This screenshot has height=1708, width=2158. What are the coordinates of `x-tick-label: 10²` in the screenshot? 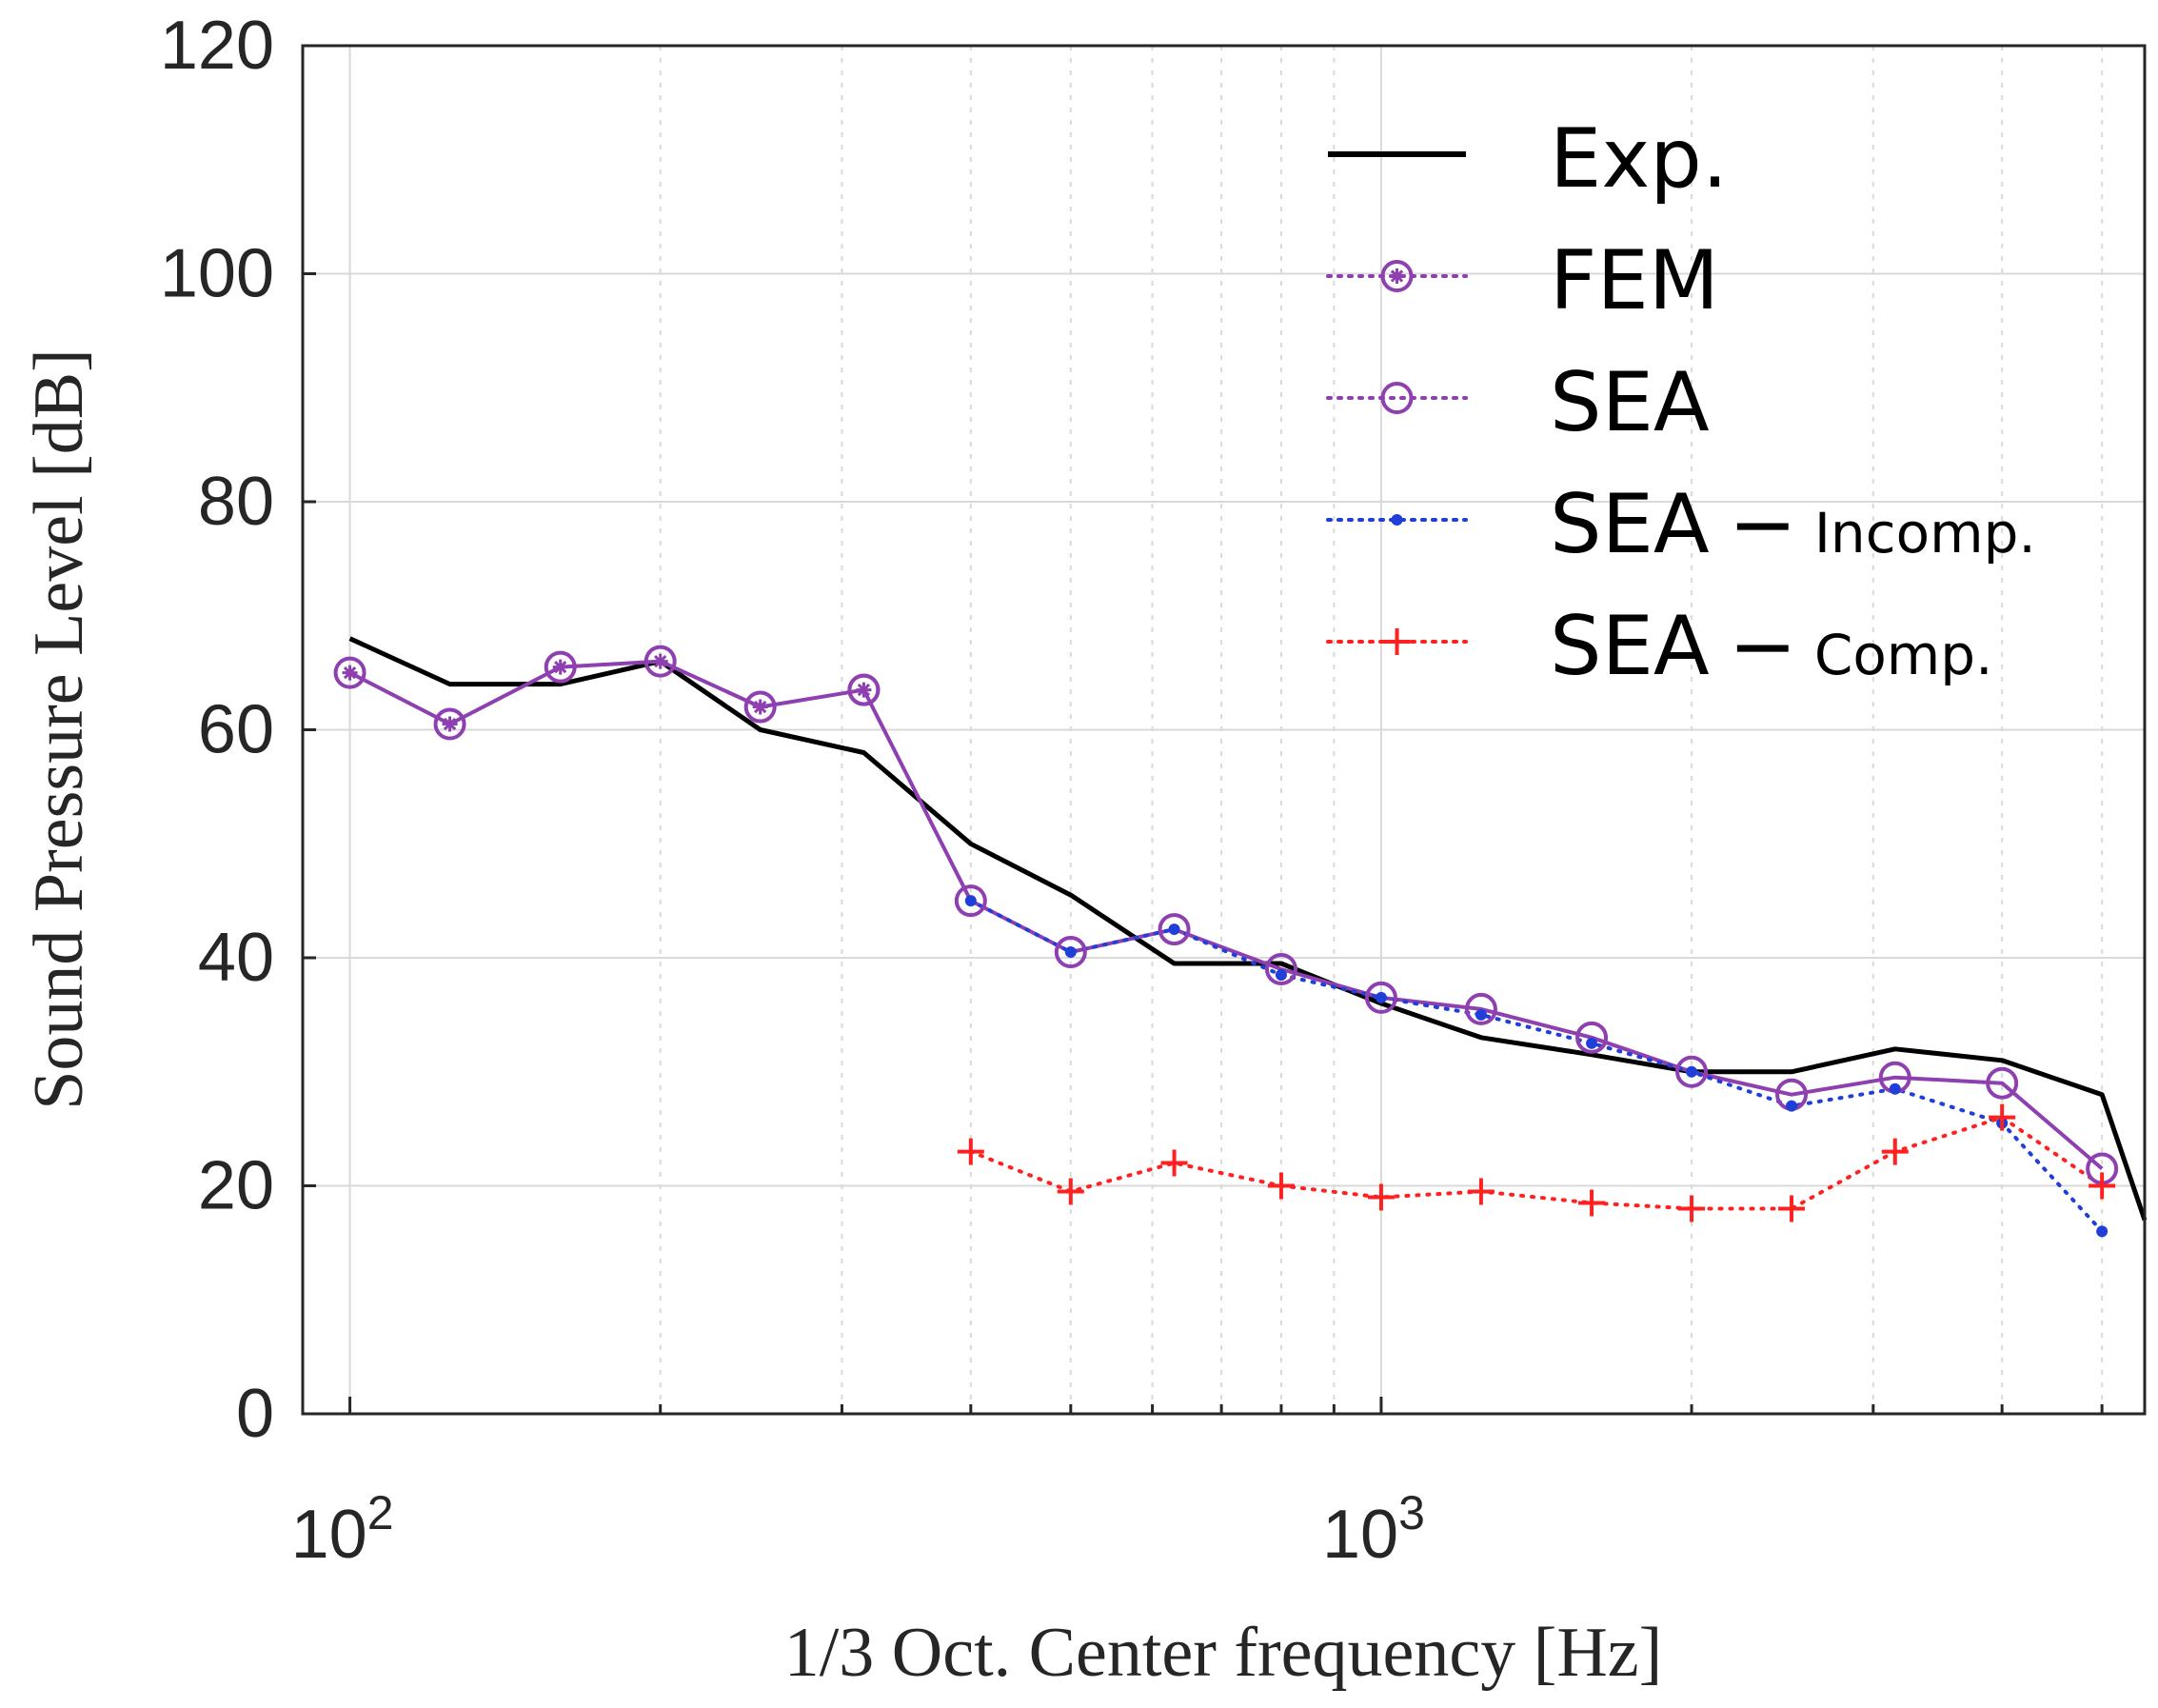 It's located at (342, 1529).